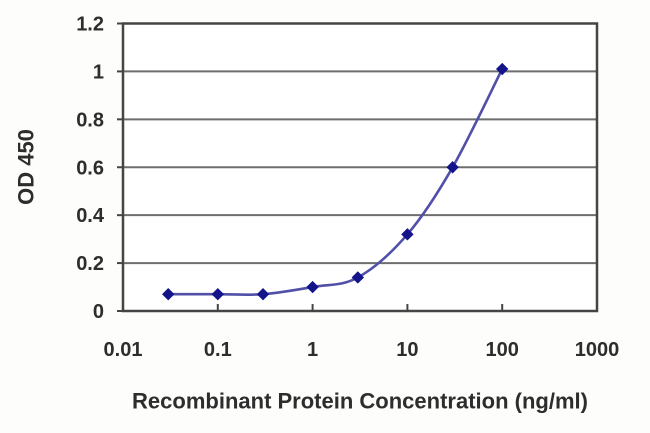 The width and height of the screenshot is (650, 433). What do you see at coordinates (168, 294) in the screenshot?
I see `data-point-marker-x-0.03` at bounding box center [168, 294].